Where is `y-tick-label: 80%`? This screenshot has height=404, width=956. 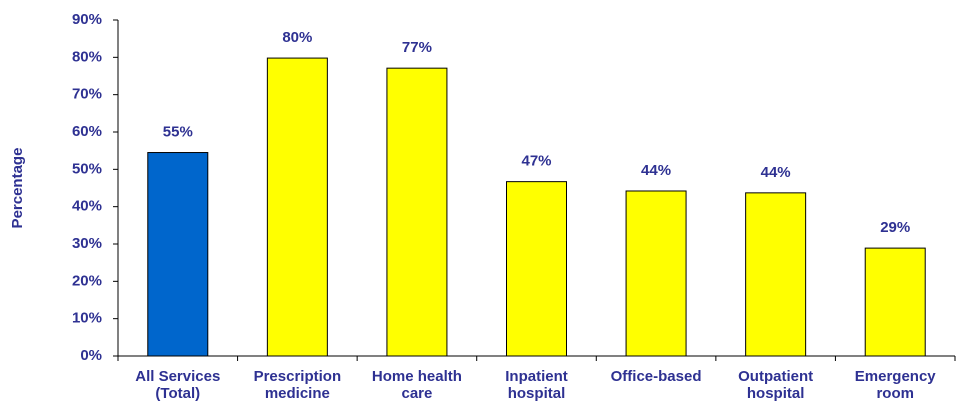
y-tick-label: 80% is located at coordinates (87, 56).